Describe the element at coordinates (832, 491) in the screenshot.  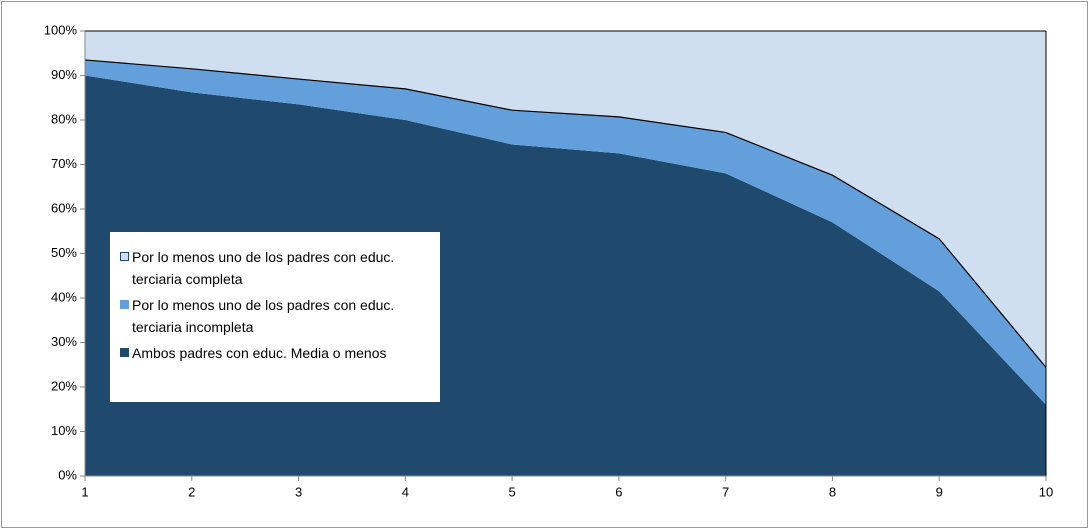
I see `x-tick-label: 8` at that location.